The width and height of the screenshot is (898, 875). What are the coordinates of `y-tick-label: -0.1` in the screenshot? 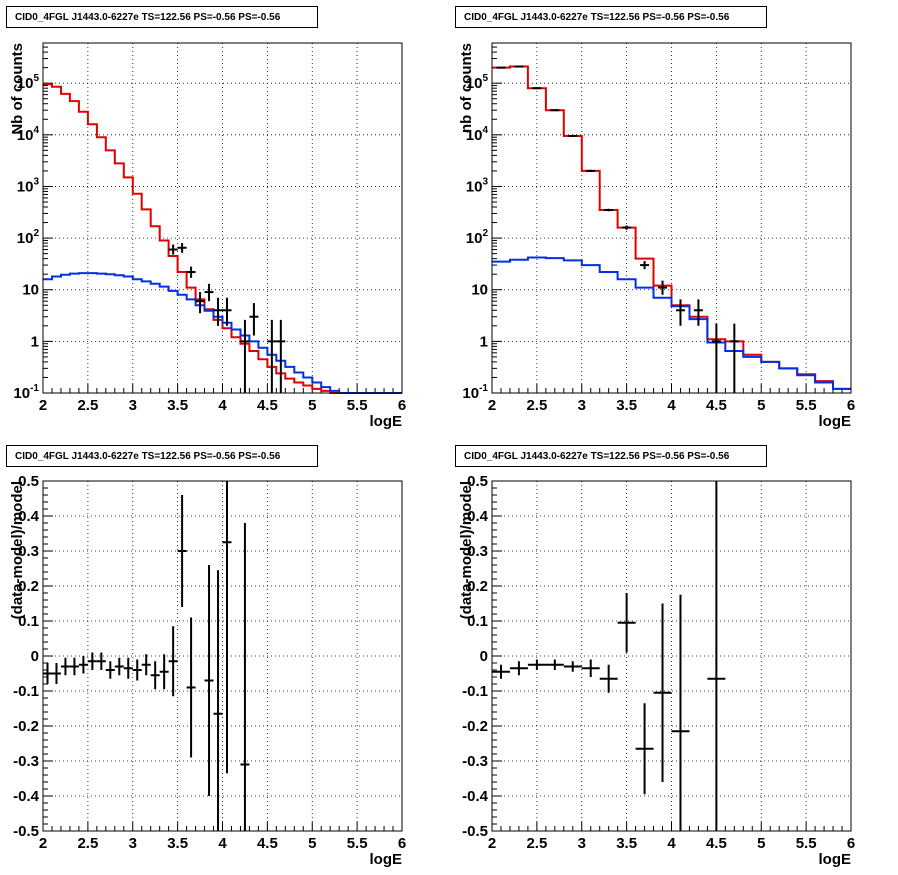 It's located at (26, 691).